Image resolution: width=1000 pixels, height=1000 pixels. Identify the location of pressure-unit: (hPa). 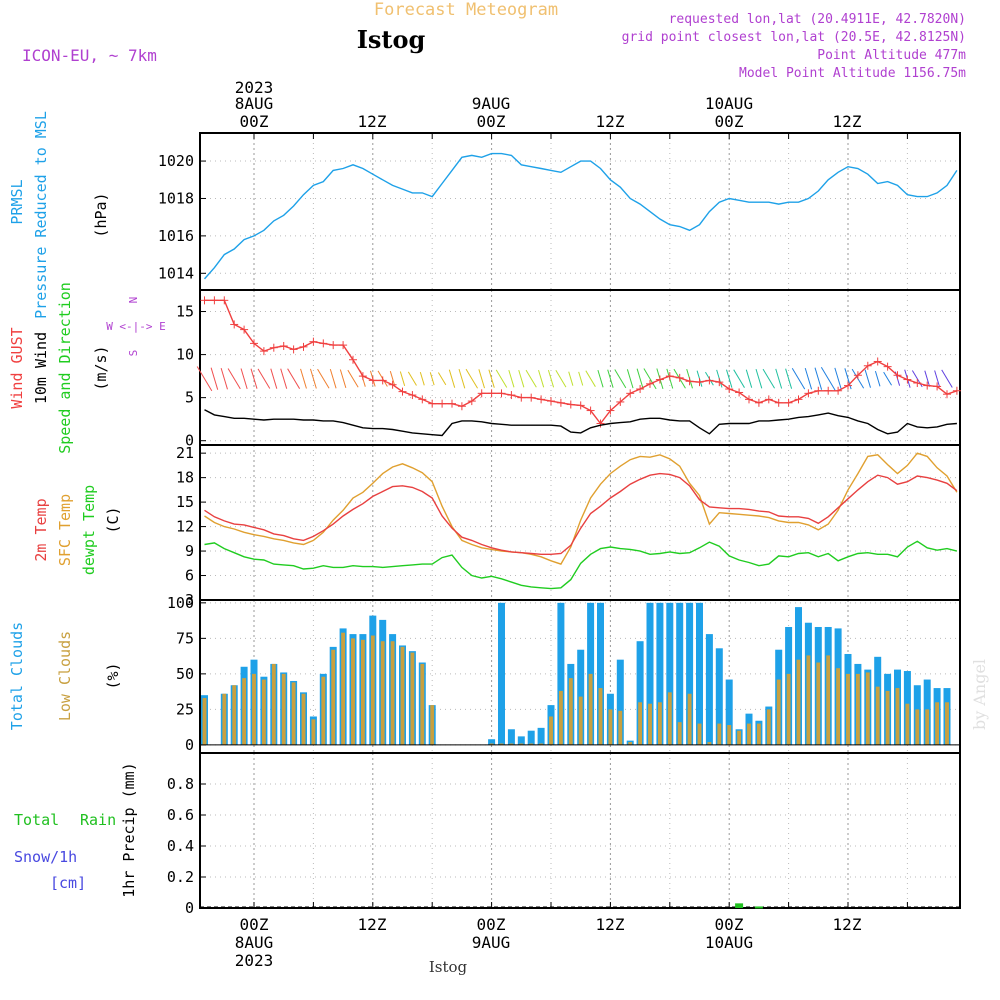
(101, 214).